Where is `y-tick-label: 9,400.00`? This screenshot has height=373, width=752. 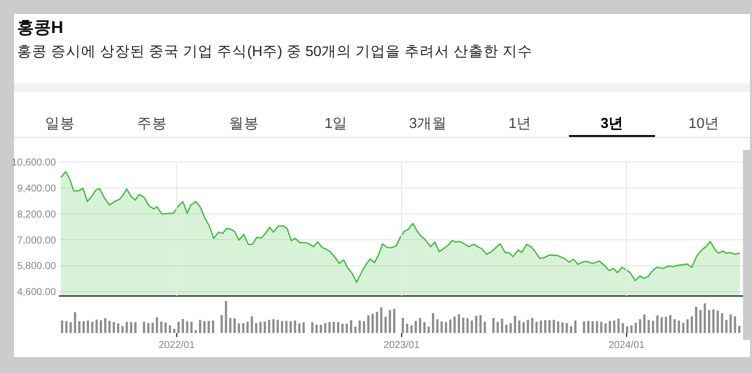
y-tick-label: 9,400.00 is located at coordinates (36, 188).